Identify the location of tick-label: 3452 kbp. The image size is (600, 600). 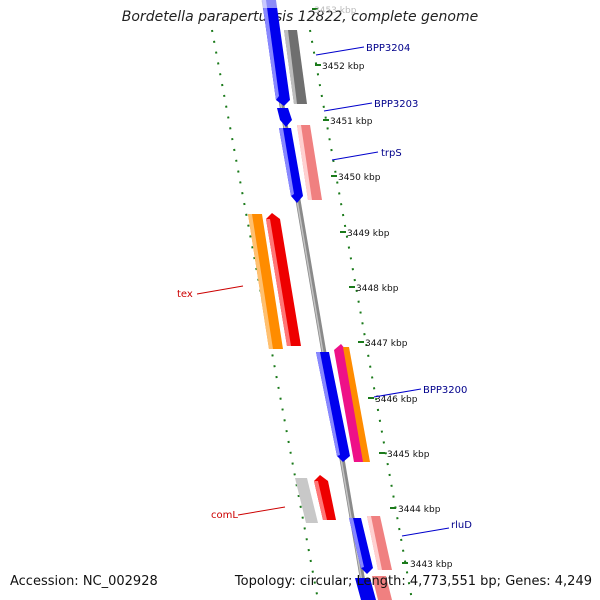
(343, 67).